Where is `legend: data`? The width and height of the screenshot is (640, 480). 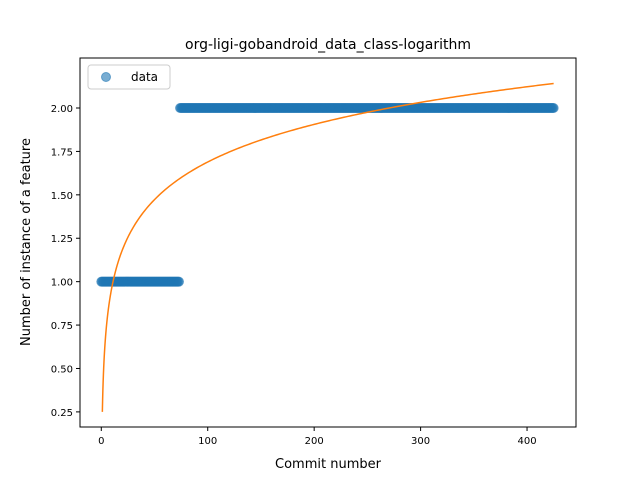 legend: data is located at coordinates (129, 77).